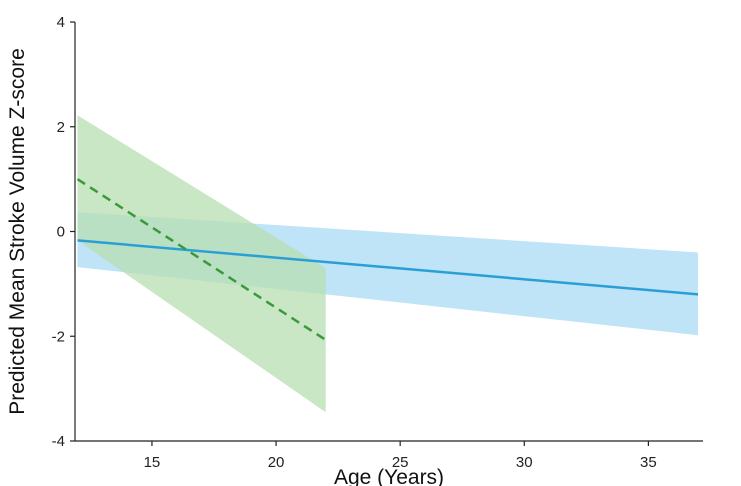 Image resolution: width=741 pixels, height=486 pixels. Describe the element at coordinates (524, 462) in the screenshot. I see `x-tick-label: 30` at that location.